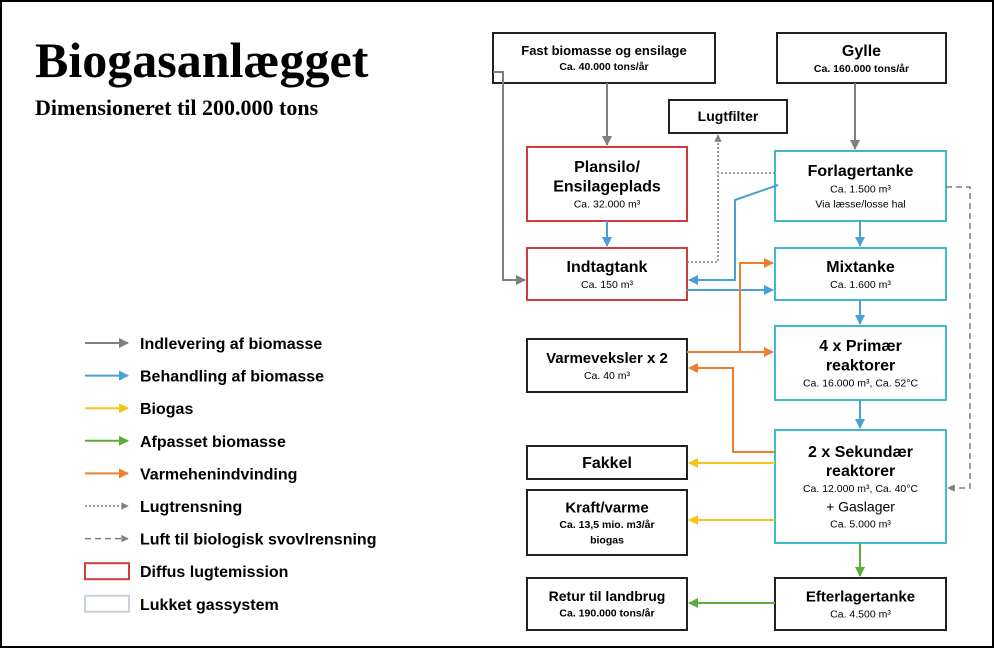 The width and height of the screenshot is (994, 648). Describe the element at coordinates (607, 540) in the screenshot. I see `node-text: biogas` at that location.